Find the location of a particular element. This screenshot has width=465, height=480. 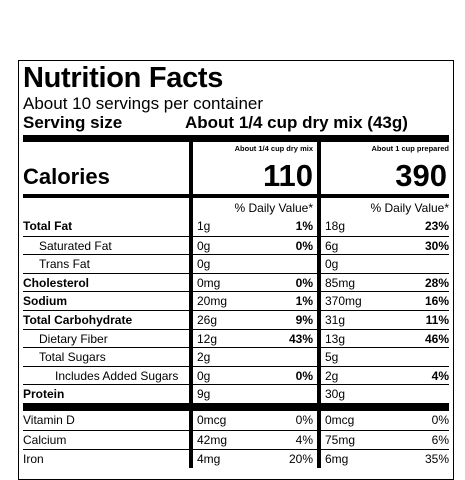

cell-dry-mix: 4mg 20% is located at coordinates (253, 458).